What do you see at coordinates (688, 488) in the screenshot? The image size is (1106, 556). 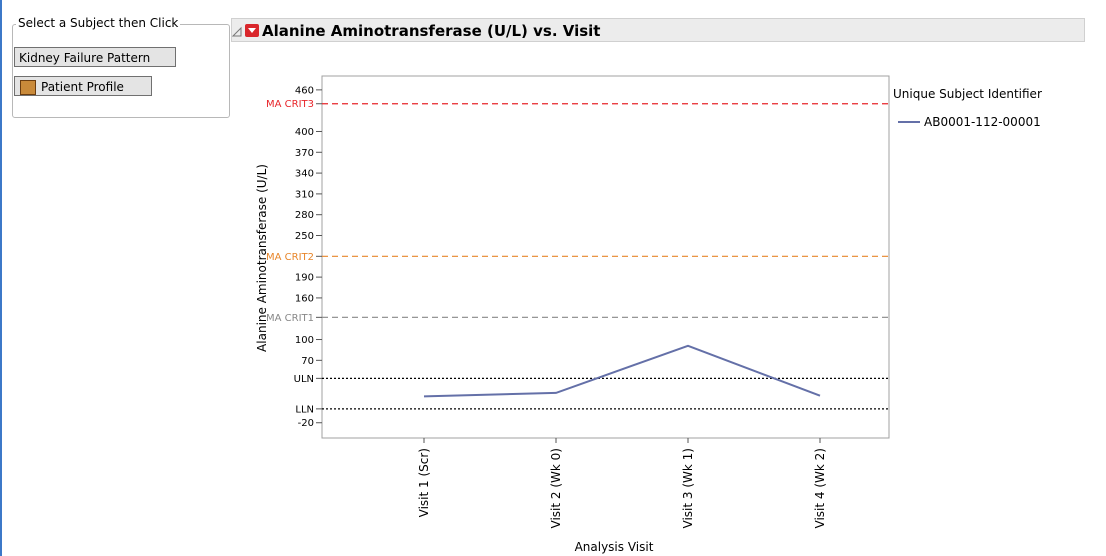 I see `x-tick-label: Visit 3 (Wk 1)` at bounding box center [688, 488].